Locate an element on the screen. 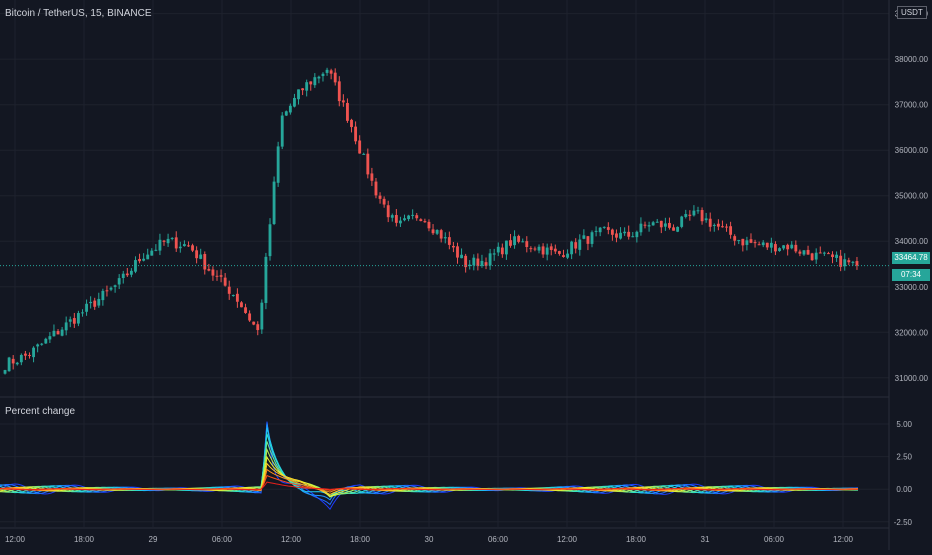 The width and height of the screenshot is (932, 555). price-tick-label: 37000.00 is located at coordinates (912, 105).